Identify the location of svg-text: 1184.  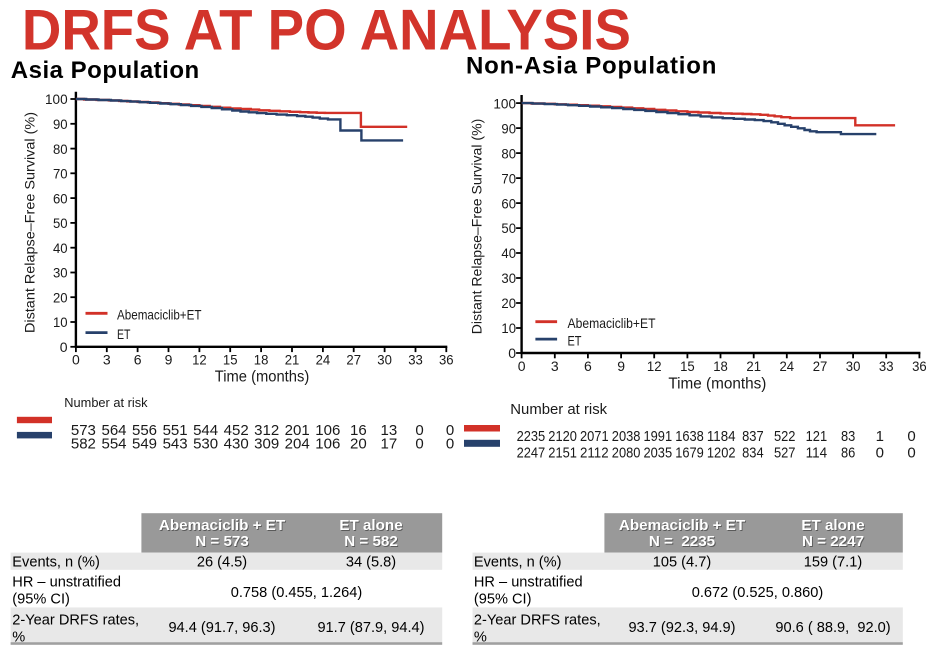
(721, 436).